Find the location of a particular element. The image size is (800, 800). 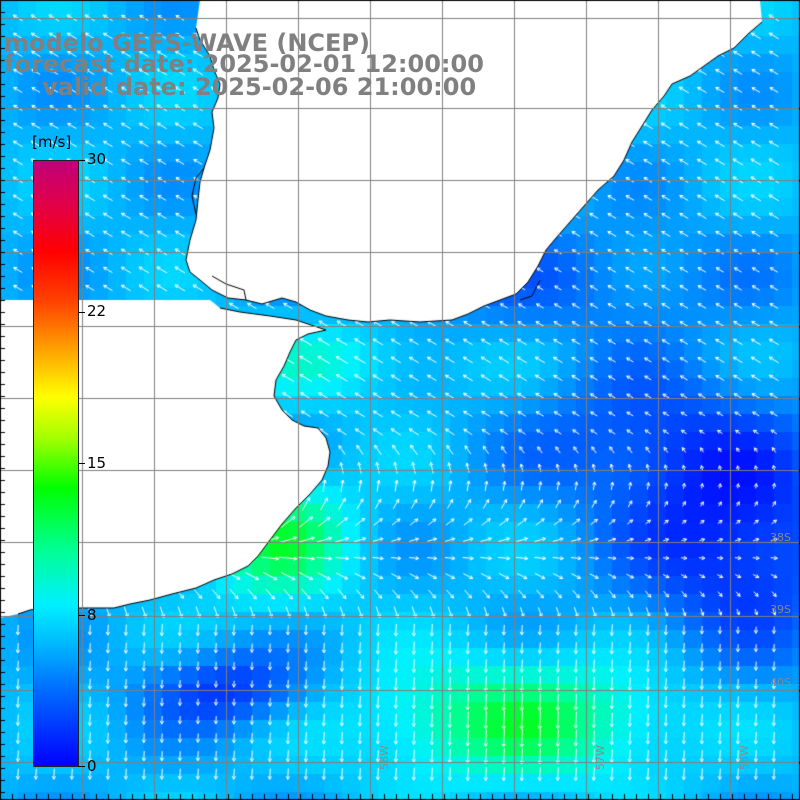

lat-label-40s: 40S is located at coordinates (780, 682).